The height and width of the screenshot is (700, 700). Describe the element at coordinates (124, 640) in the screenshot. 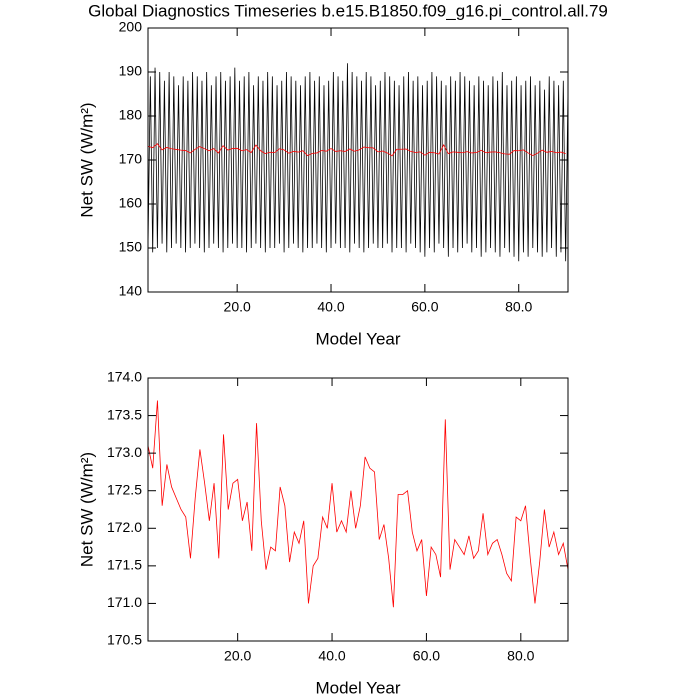

I see `y-tick-label: 170.5` at that location.